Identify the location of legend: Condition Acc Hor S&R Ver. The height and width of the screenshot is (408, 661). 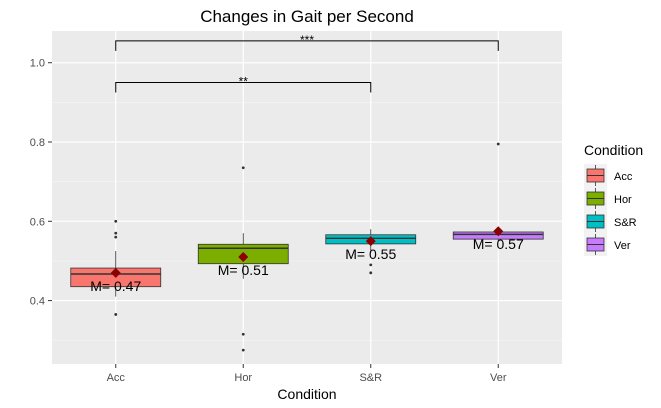
(613, 199).